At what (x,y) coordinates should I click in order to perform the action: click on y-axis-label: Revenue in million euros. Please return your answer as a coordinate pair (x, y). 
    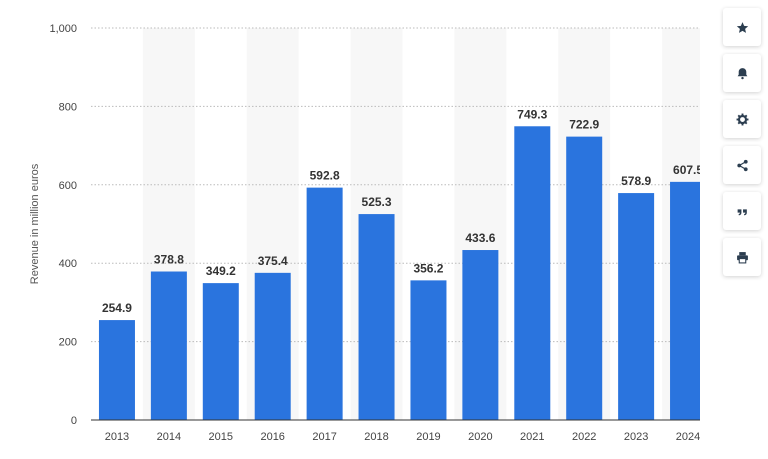
    Looking at the image, I should click on (35, 223).